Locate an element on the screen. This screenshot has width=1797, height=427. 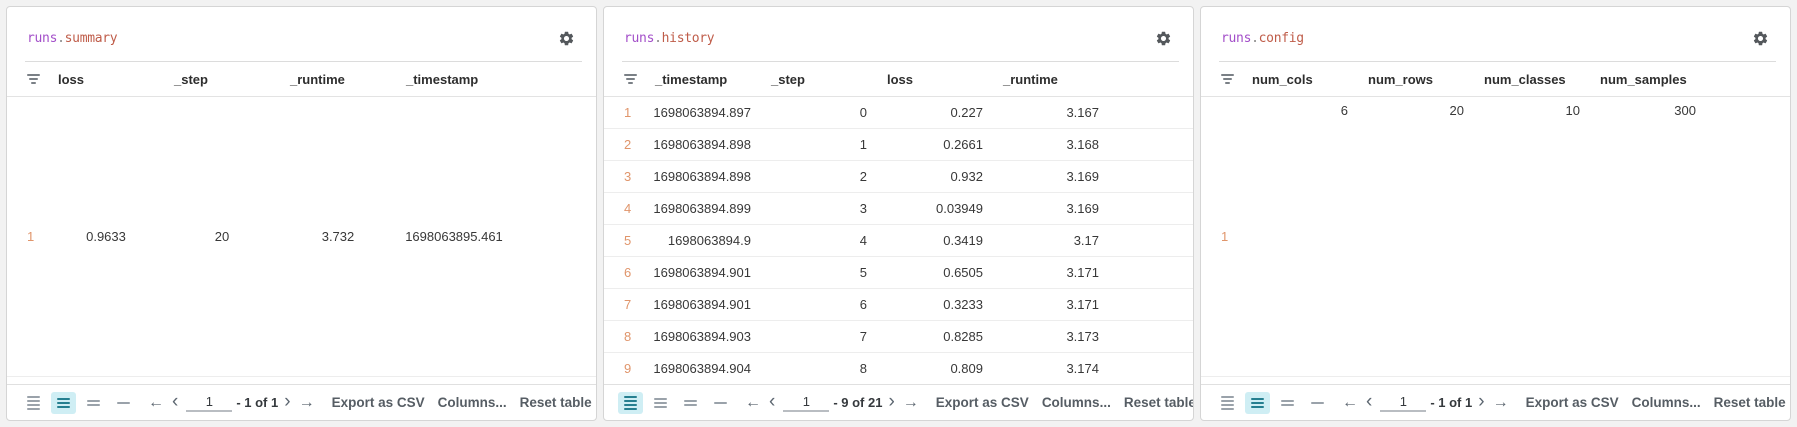
panel-title-bar: runs.history is located at coordinates (900, 34).